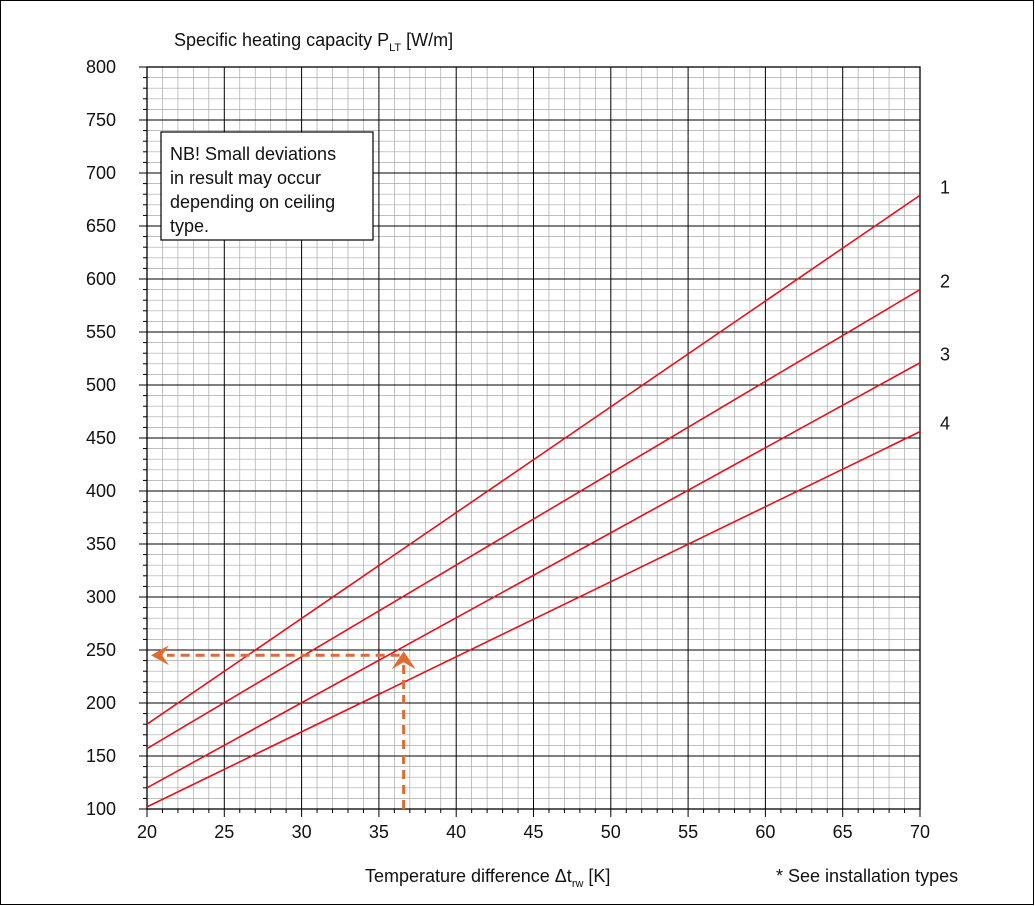  I want to click on y-tick-label: 450, so click(101, 438).